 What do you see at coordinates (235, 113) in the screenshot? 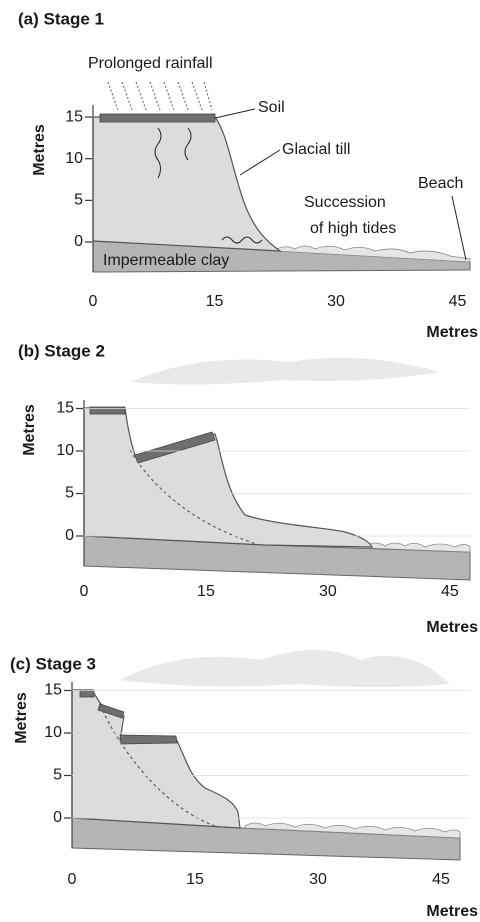
I see `soil-leader` at bounding box center [235, 113].